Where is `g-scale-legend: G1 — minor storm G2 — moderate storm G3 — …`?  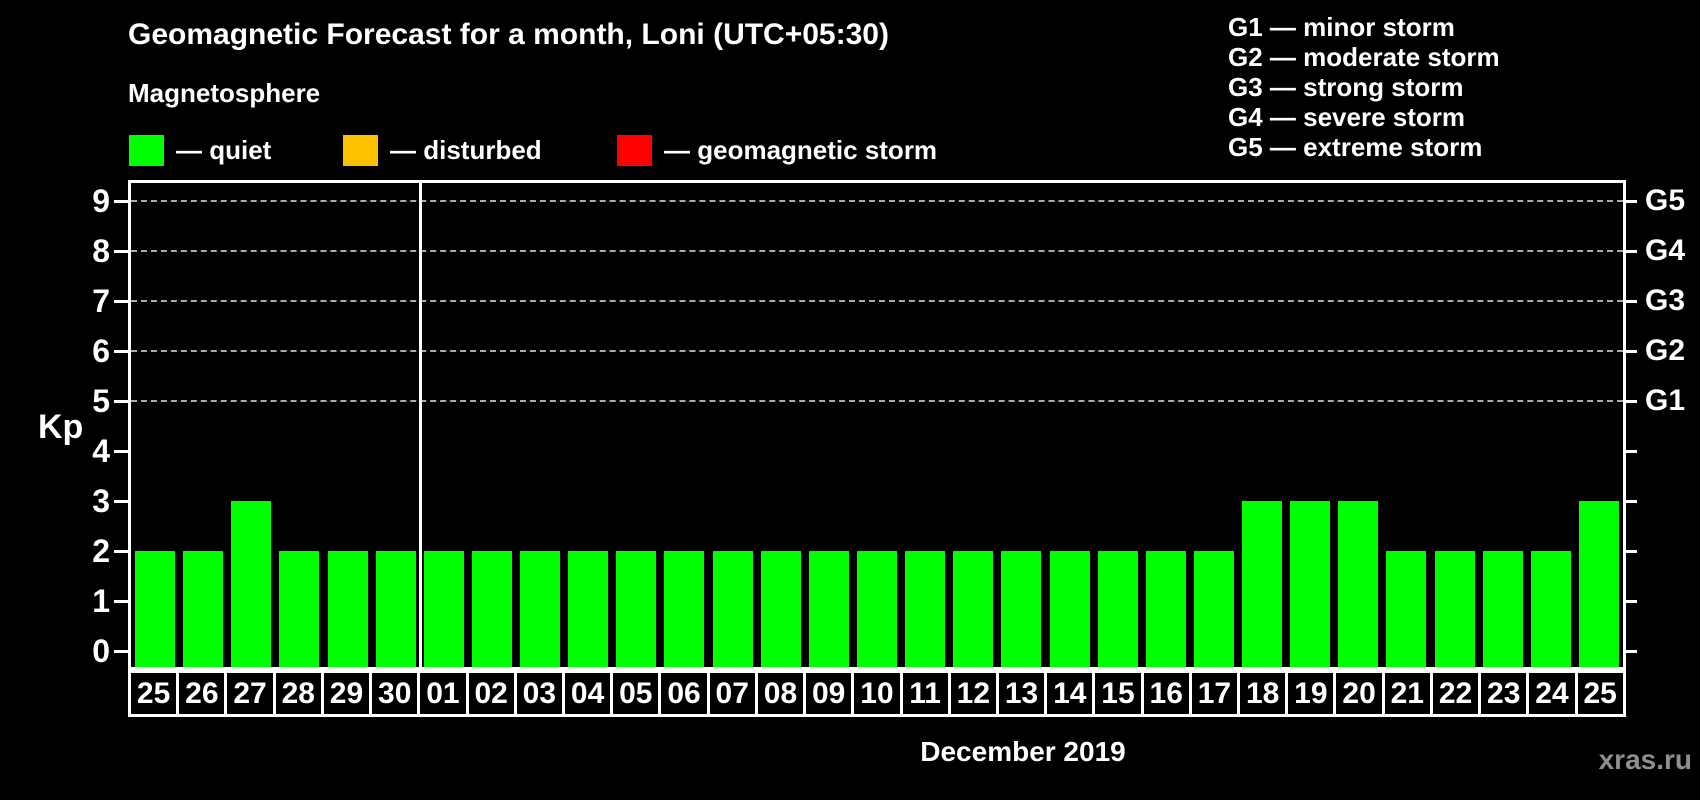 g-scale-legend: G1 — minor storm G2 — moderate storm G3 — … is located at coordinates (1364, 87).